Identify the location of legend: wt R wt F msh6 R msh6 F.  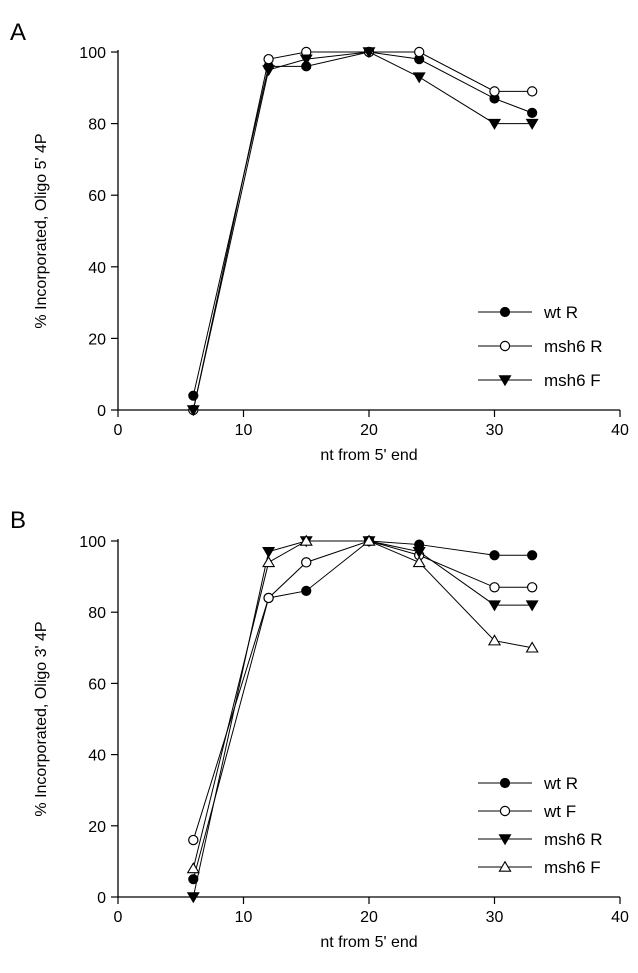
(540, 825).